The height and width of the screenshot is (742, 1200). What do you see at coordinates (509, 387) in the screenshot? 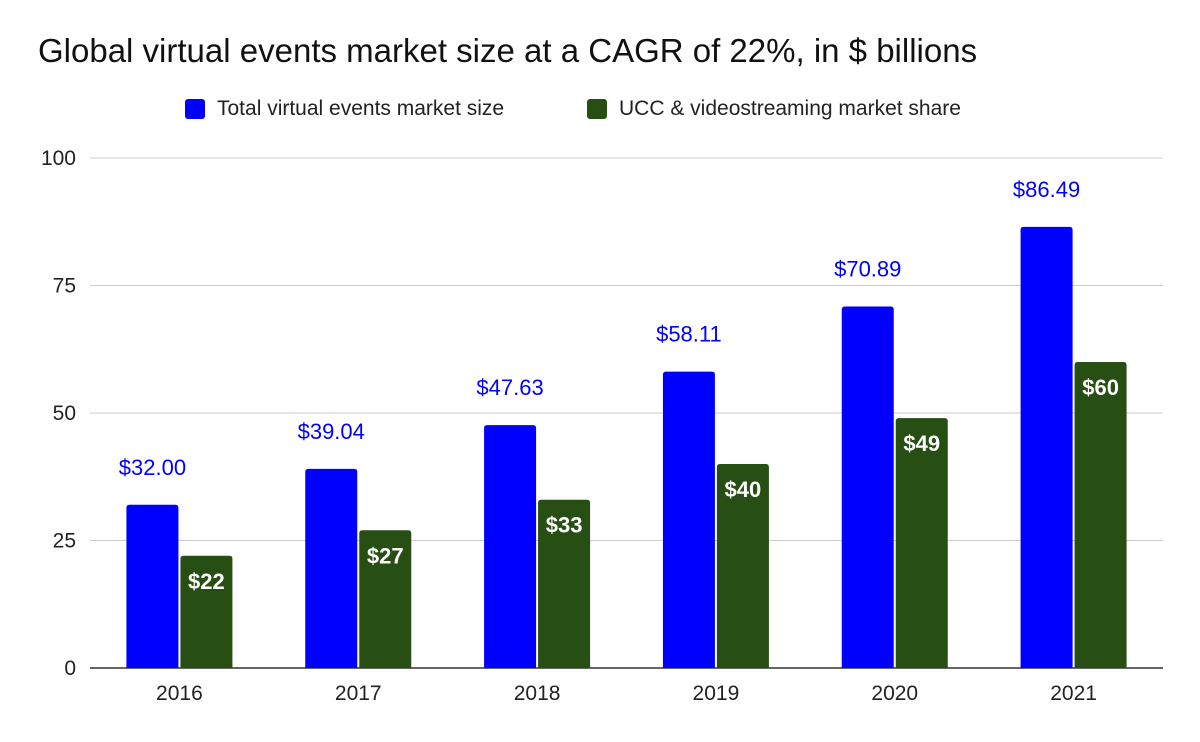
I see `data-label-total: $47.63` at bounding box center [509, 387].